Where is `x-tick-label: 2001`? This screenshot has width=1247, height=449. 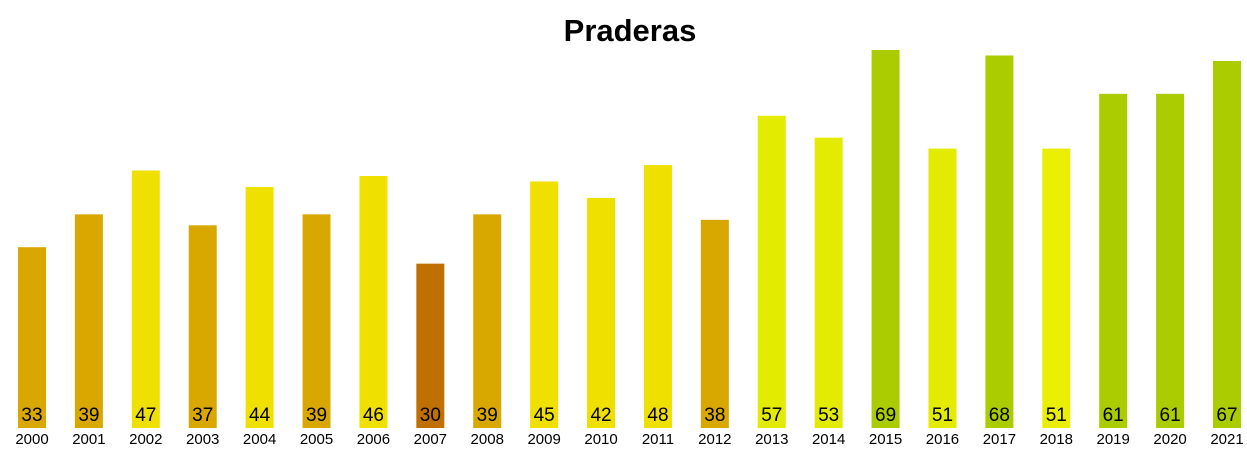
x-tick-label: 2001 is located at coordinates (88, 439).